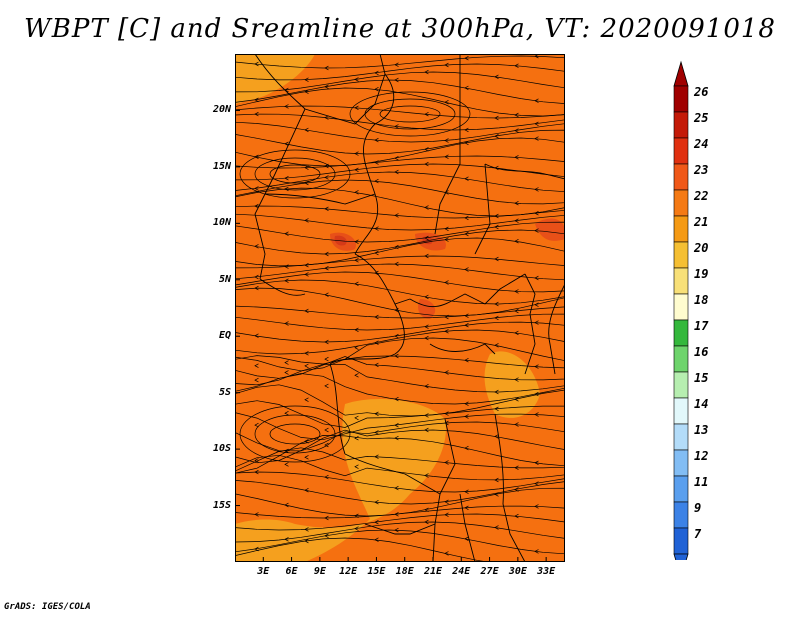 The height and width of the screenshot is (618, 800). Describe the element at coordinates (701, 352) in the screenshot. I see `colorbar-label: 16` at that location.